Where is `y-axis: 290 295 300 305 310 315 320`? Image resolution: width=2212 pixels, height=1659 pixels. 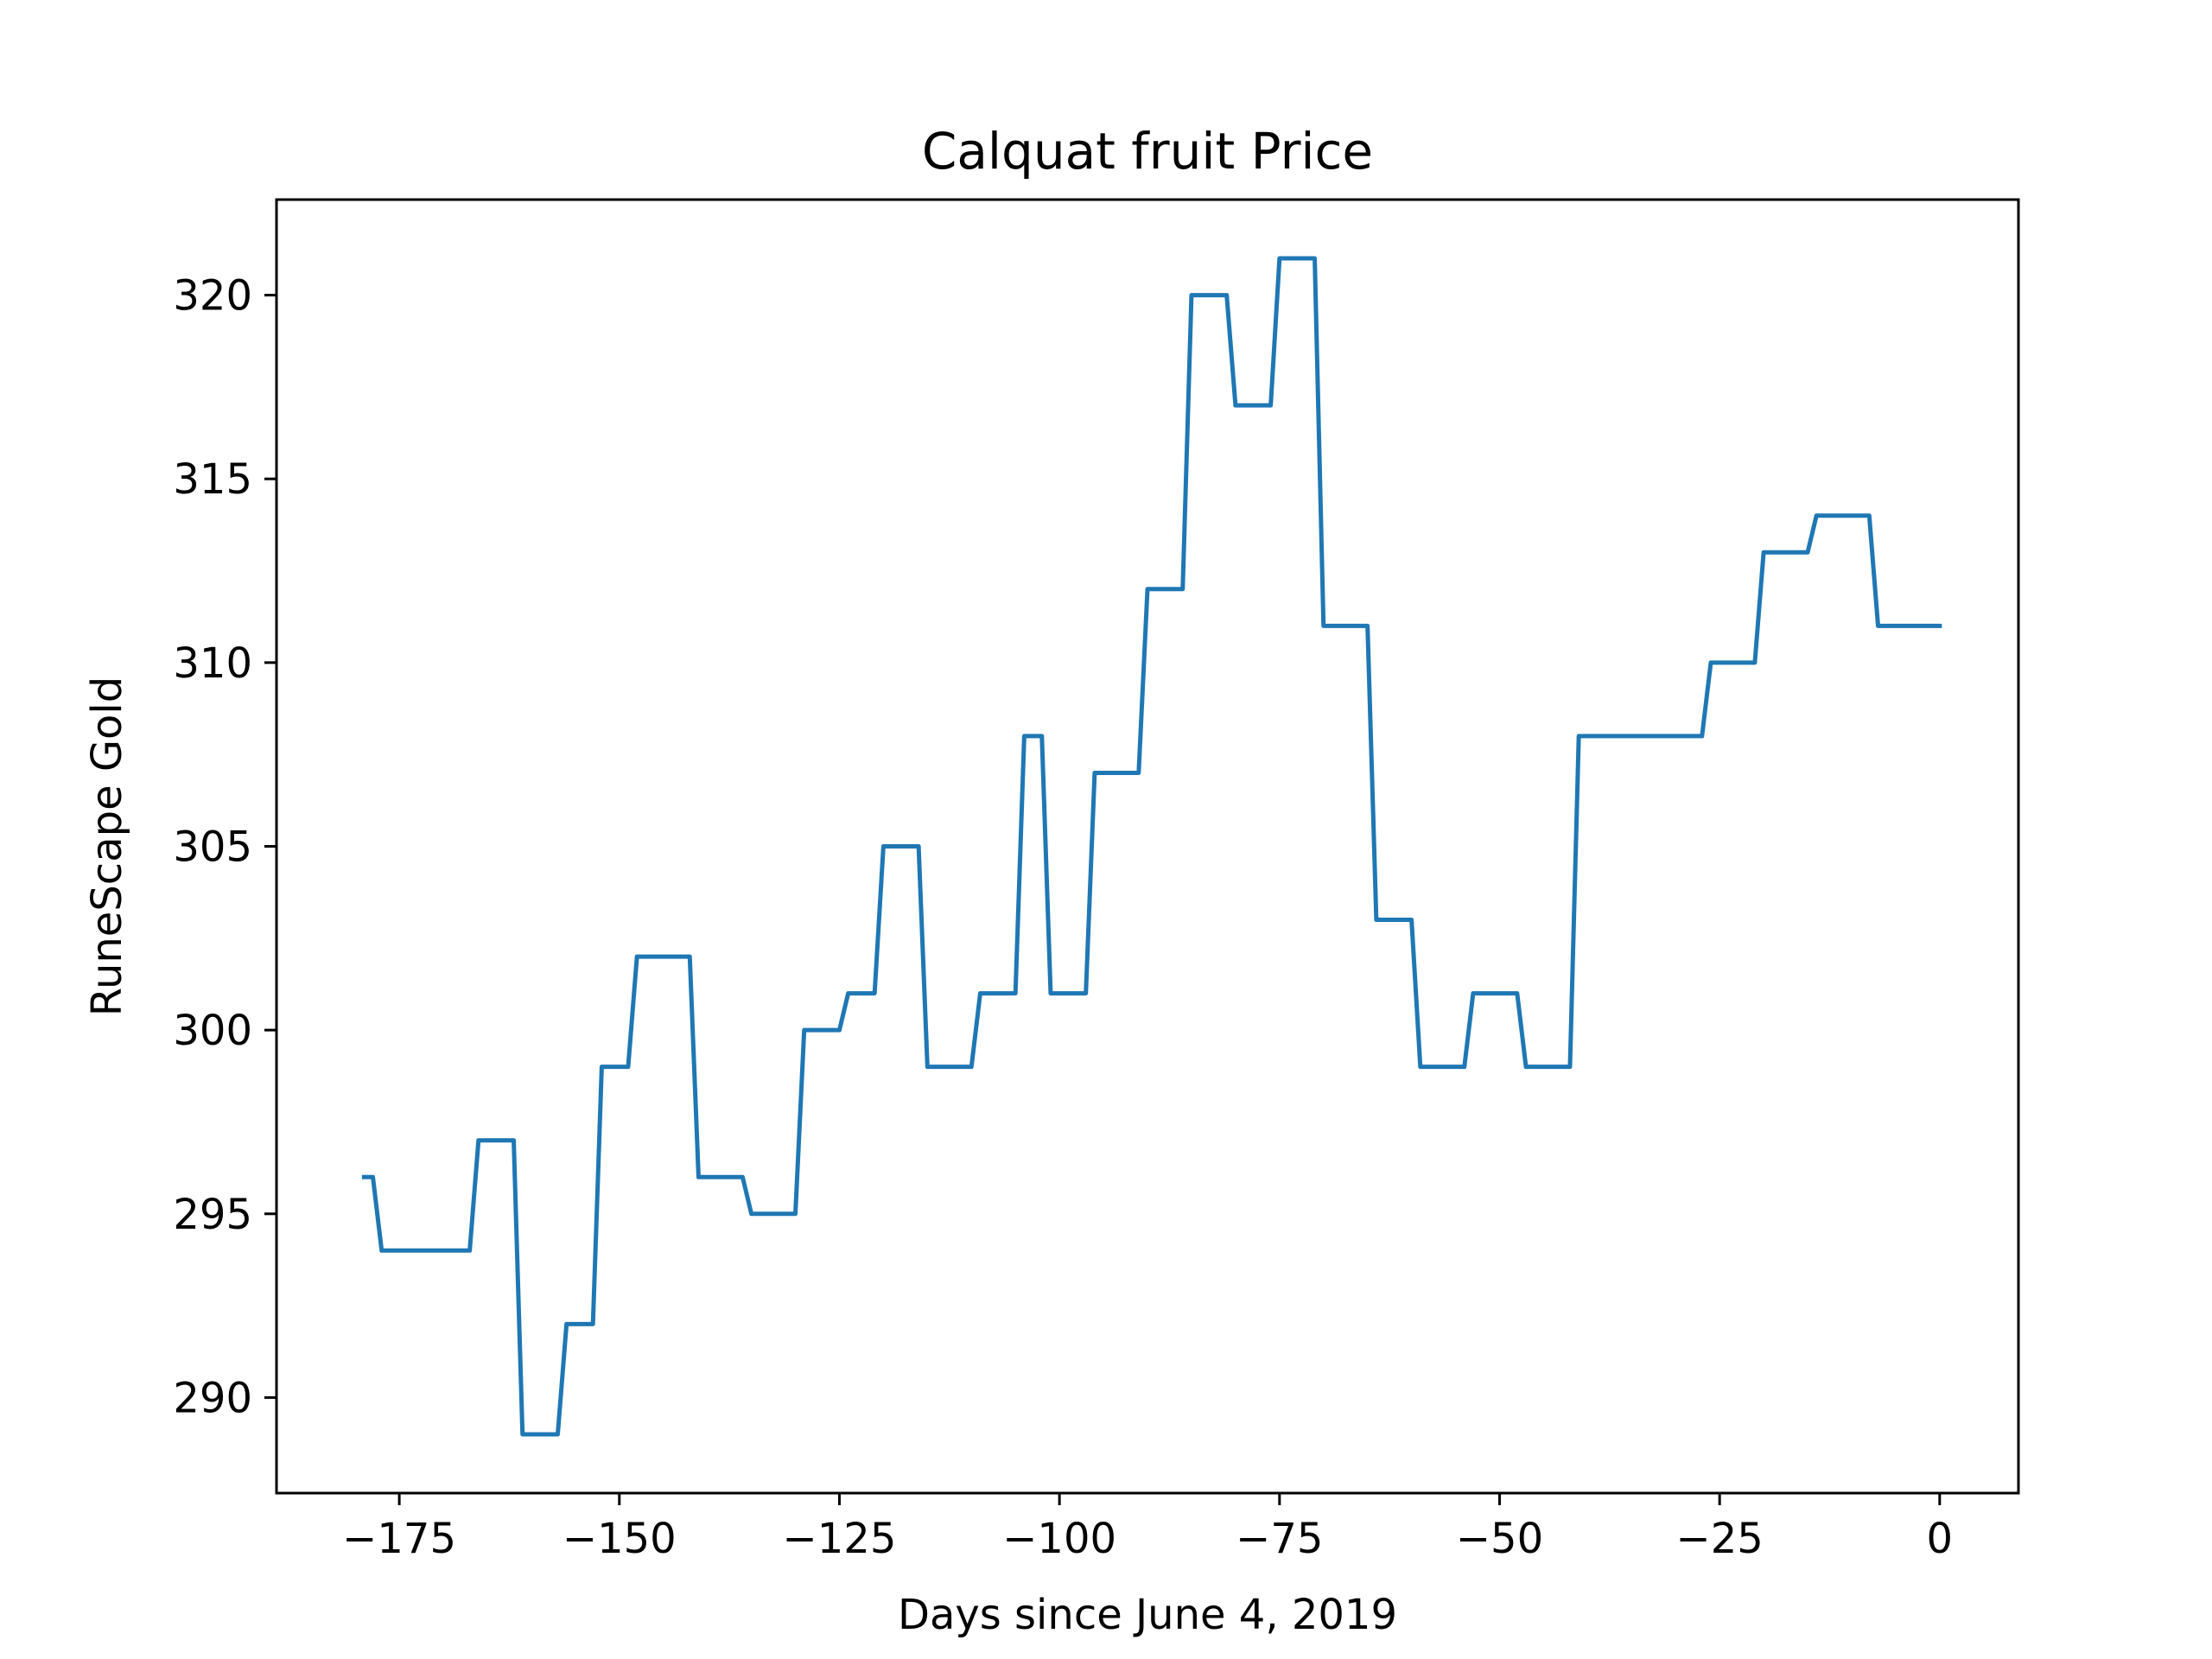
y-axis: 290 295 300 305 310 315 320 is located at coordinates (224, 847).